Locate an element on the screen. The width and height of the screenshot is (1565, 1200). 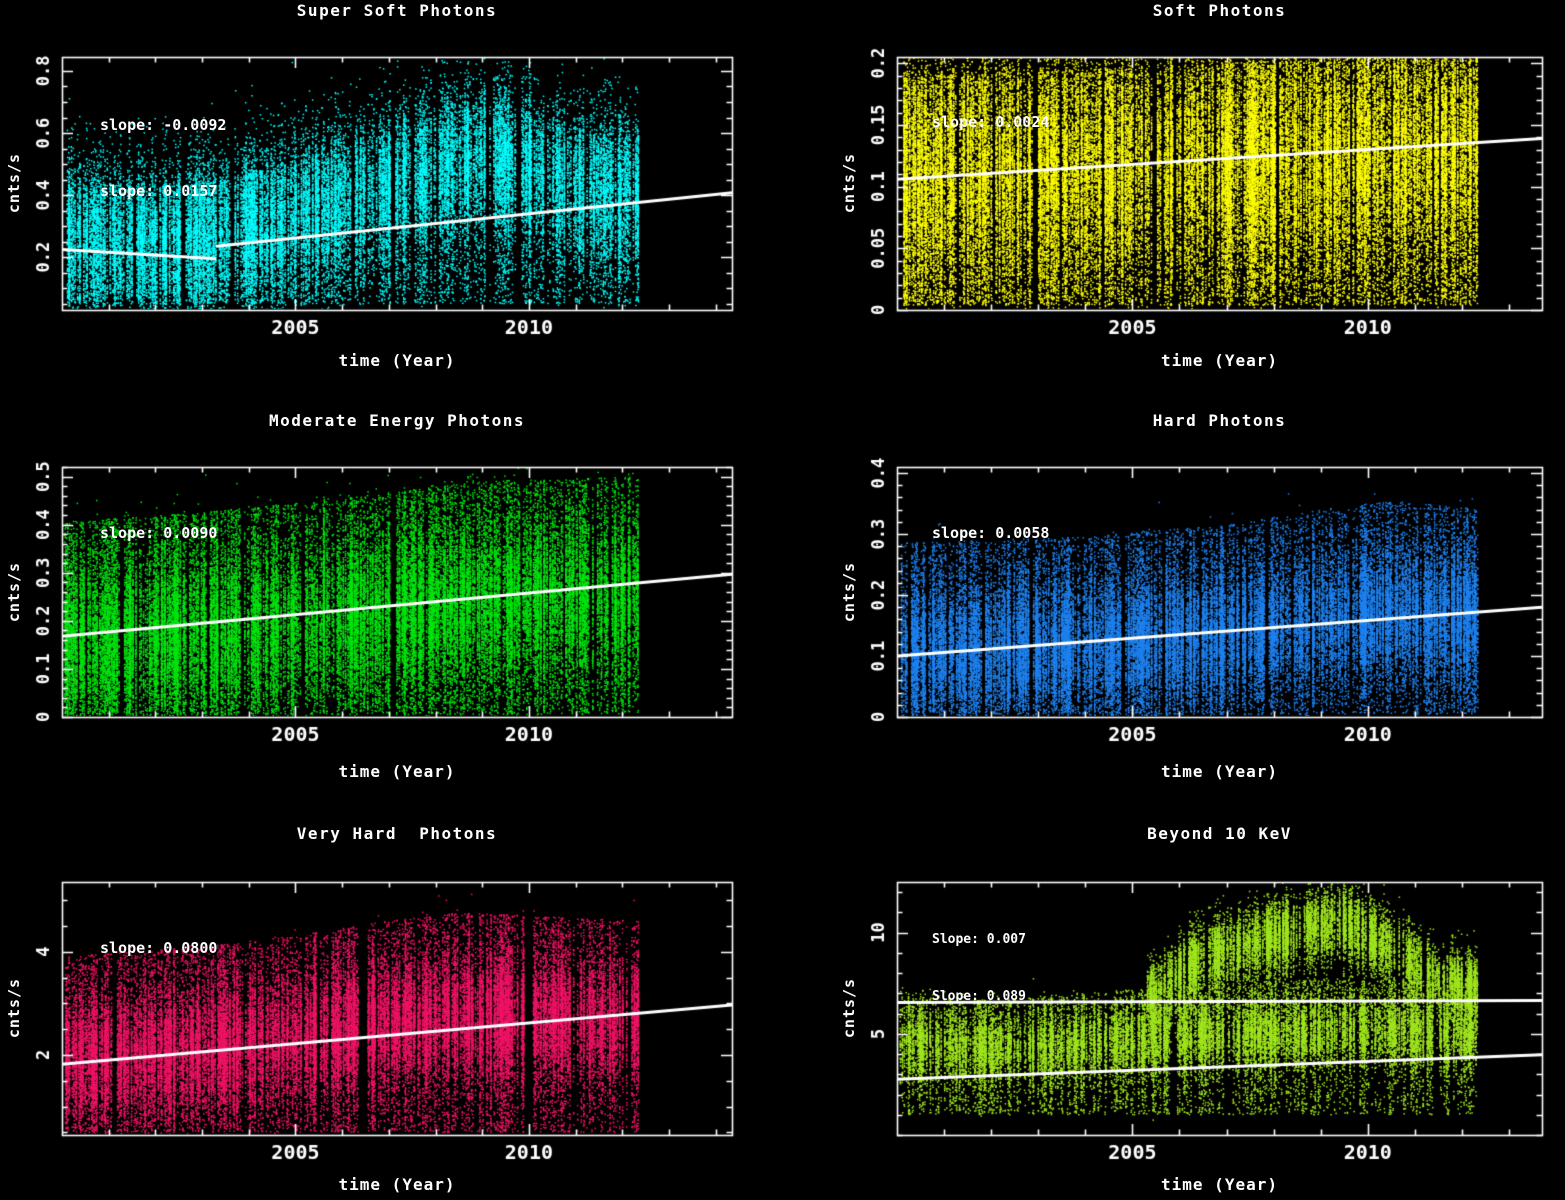
chart-title: Beyond 10 KeV is located at coordinates (1219, 833).